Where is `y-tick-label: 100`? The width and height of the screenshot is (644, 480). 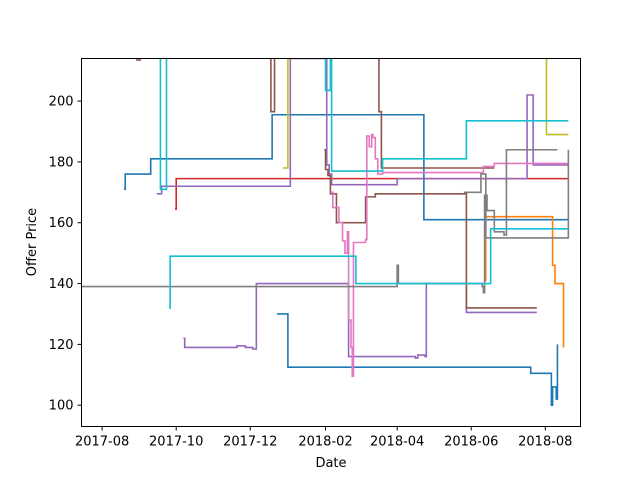 y-tick-label: 100 is located at coordinates (61, 406).